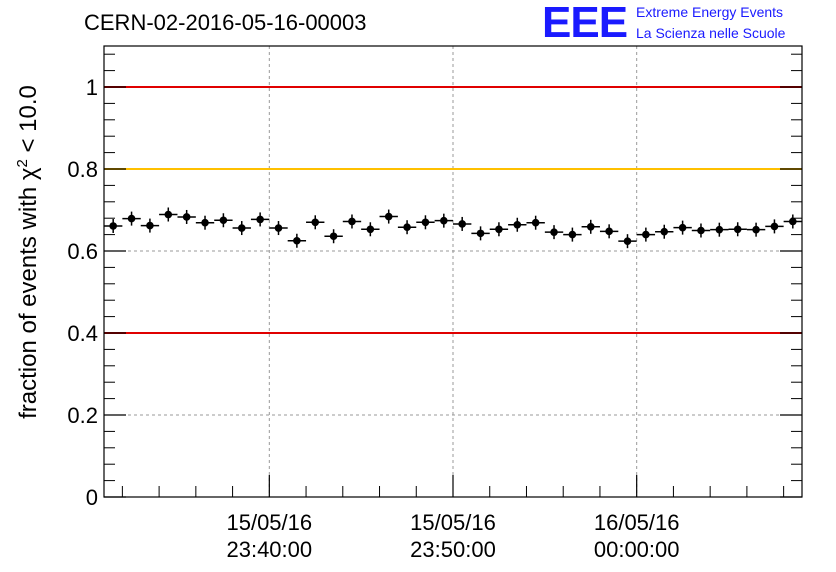 This screenshot has height=572, width=836. What do you see at coordinates (22, 163) in the screenshot?
I see `y-axis-title-superscript: 2` at bounding box center [22, 163].